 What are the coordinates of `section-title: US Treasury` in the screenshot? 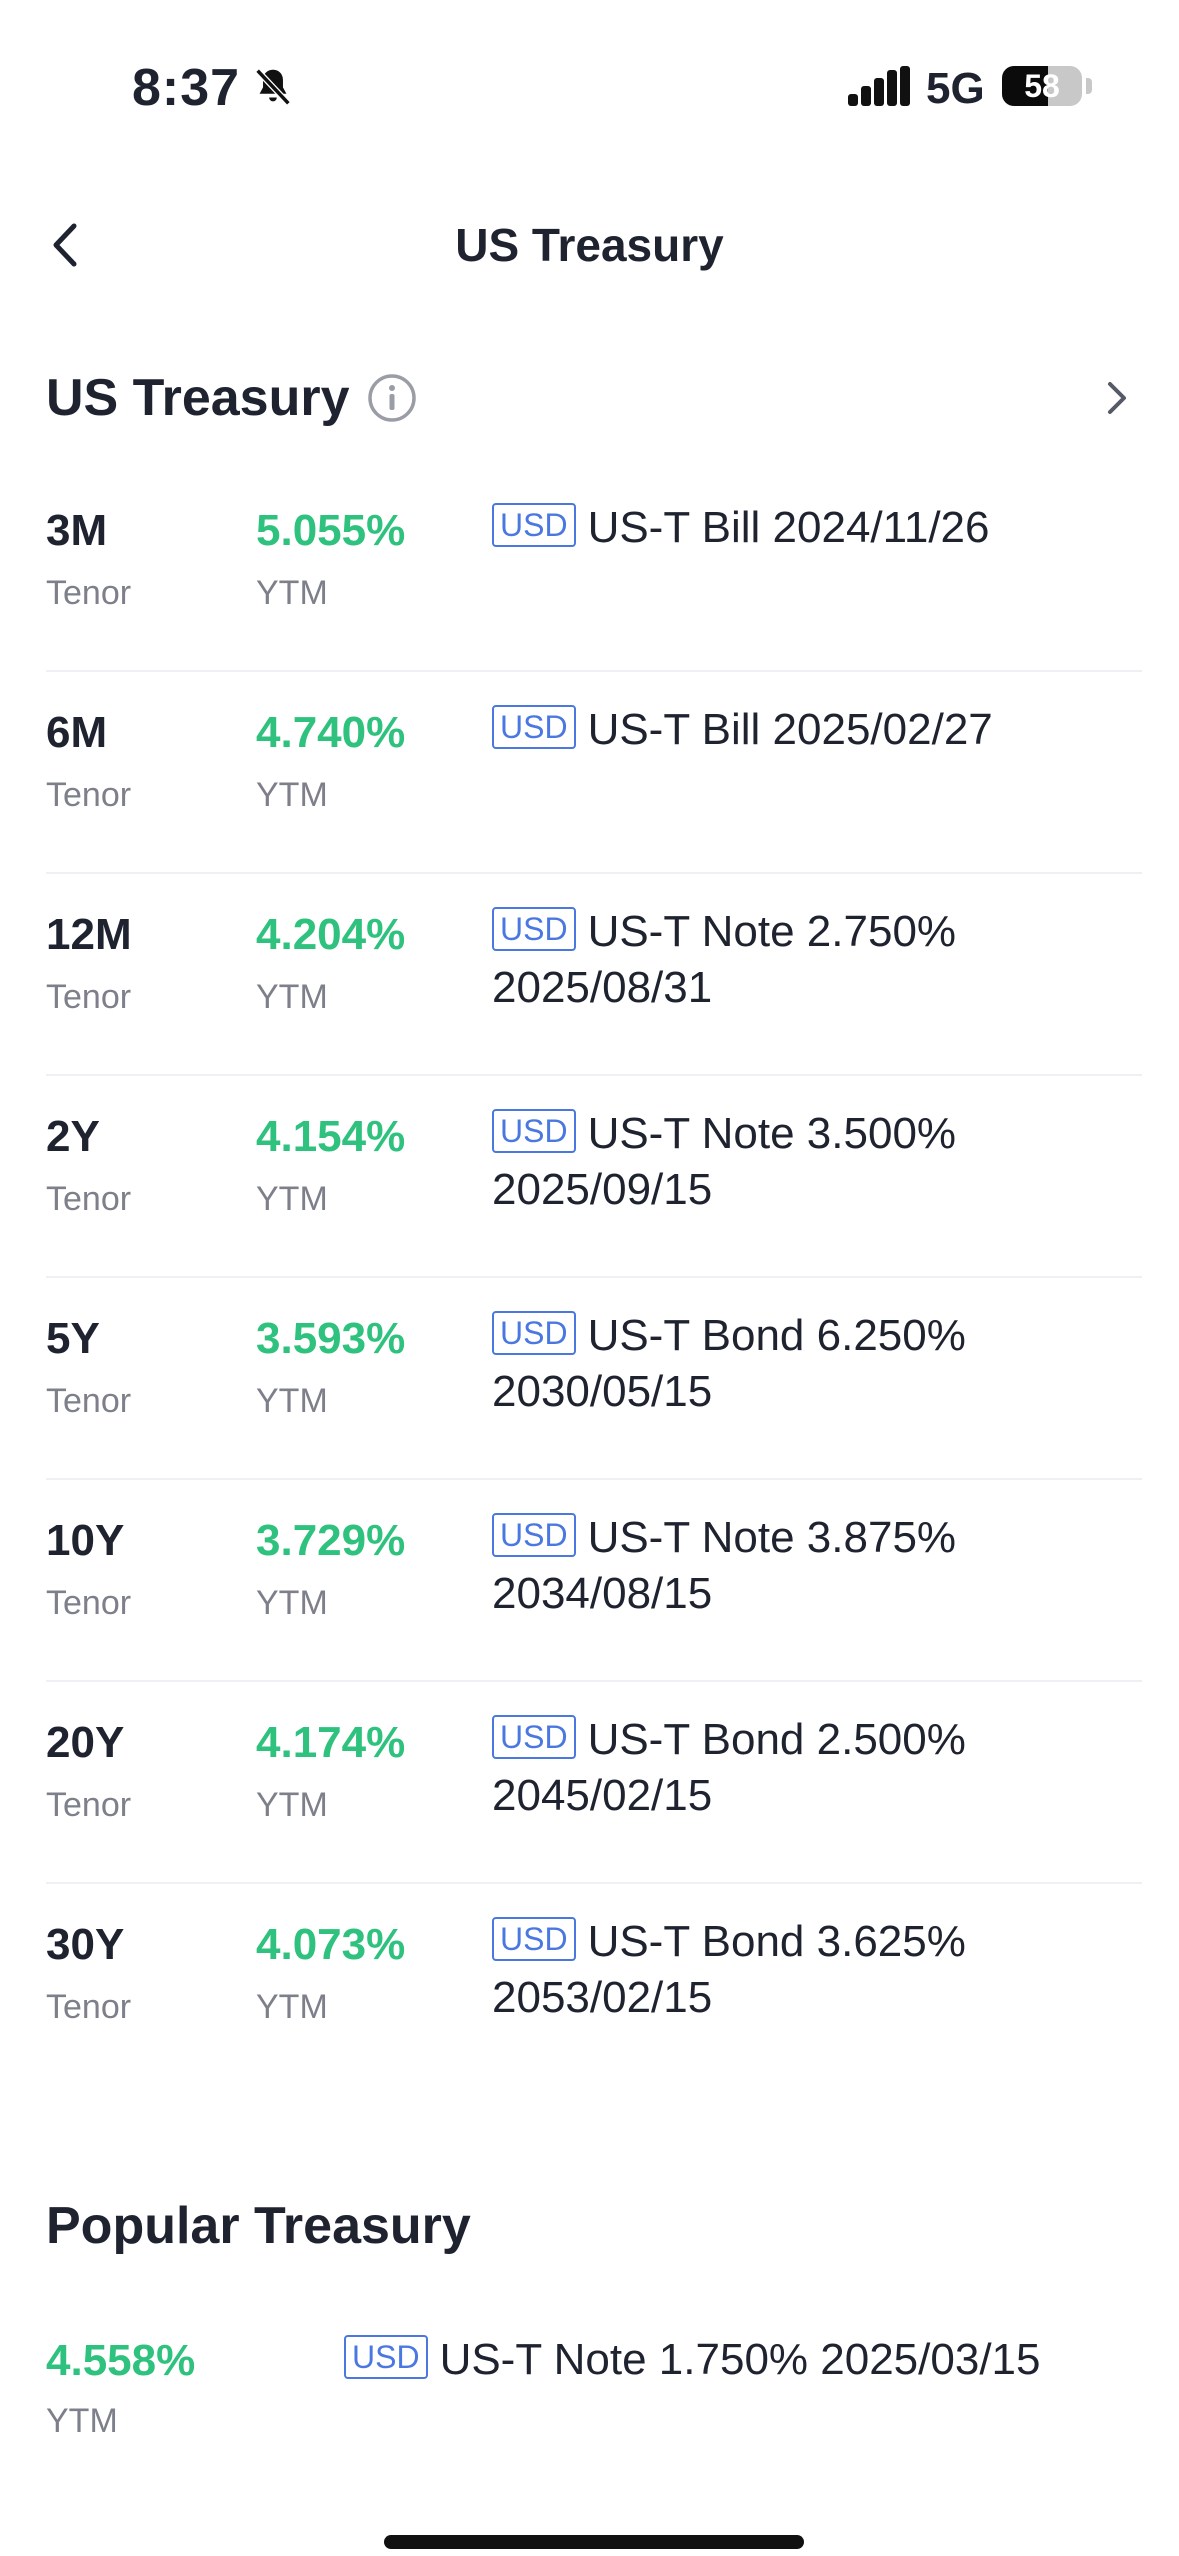 It's located at (198, 398).